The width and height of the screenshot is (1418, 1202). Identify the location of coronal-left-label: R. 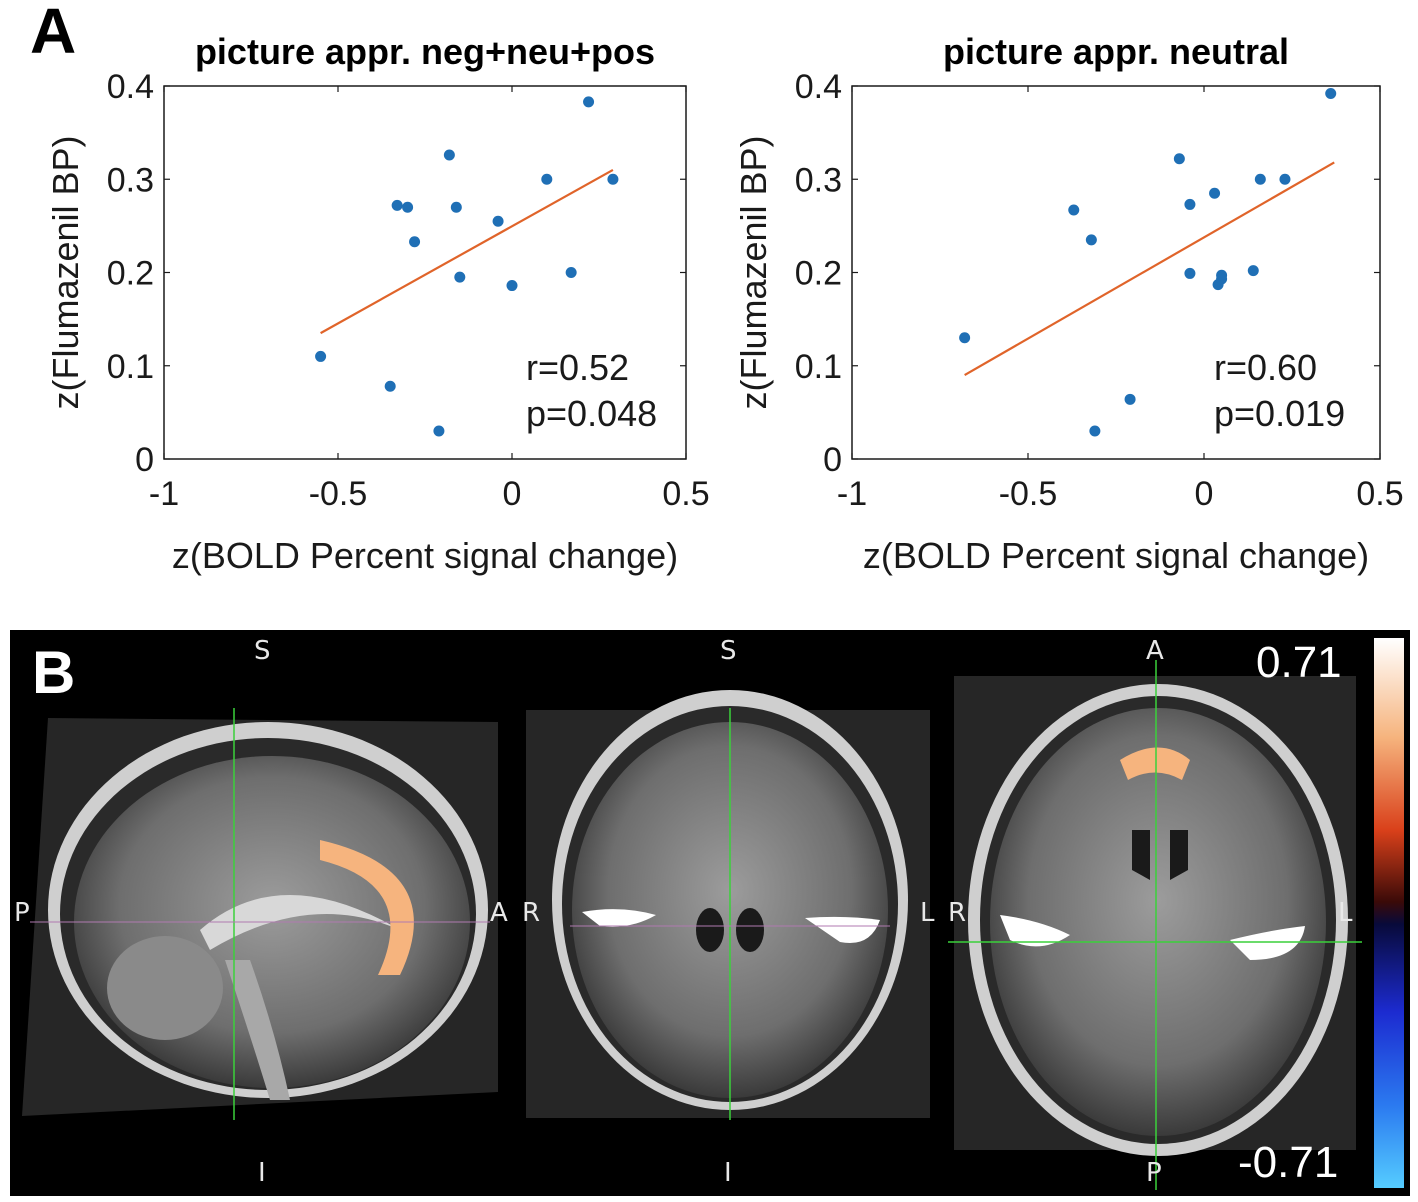
(531, 913).